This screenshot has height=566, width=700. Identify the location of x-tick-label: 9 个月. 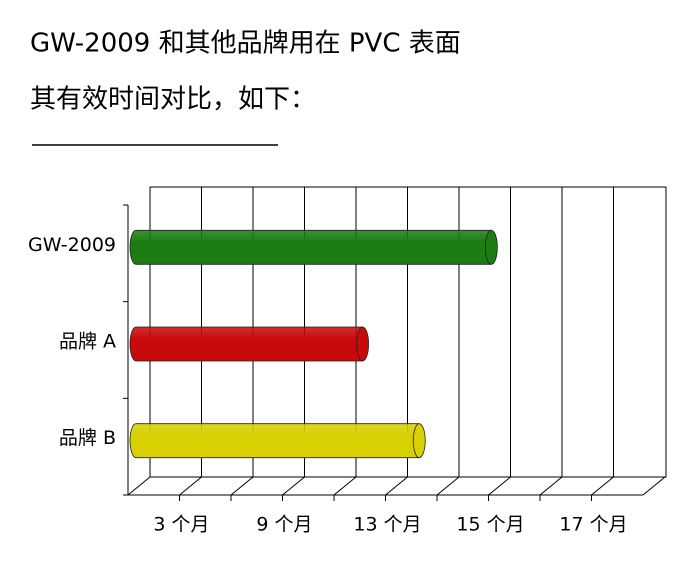
(284, 525).